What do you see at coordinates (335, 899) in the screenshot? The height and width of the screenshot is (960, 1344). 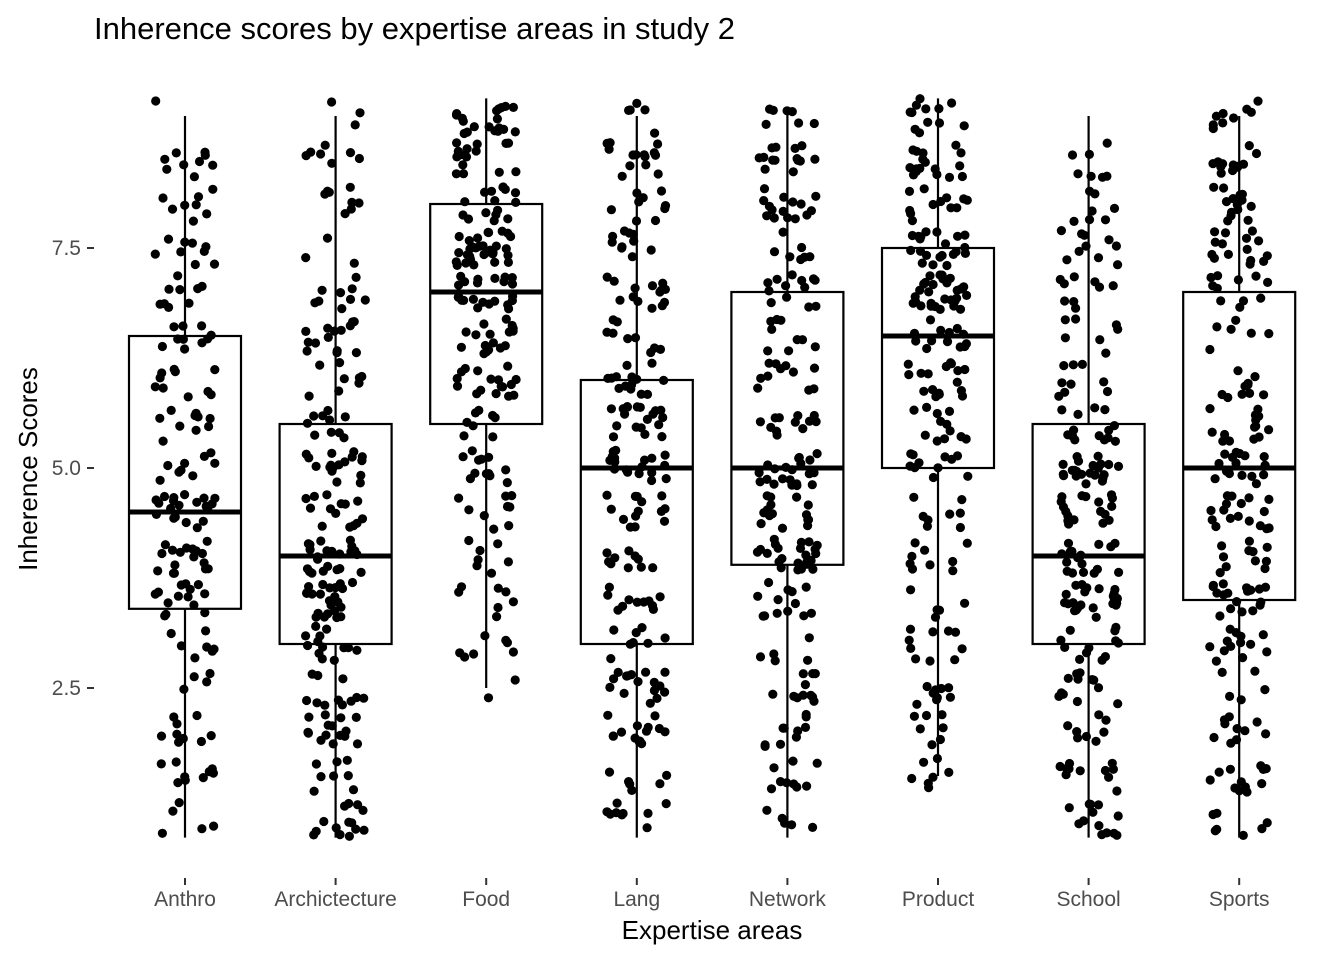 I see `x-tick-label-archictecture: Archictecture` at bounding box center [335, 899].